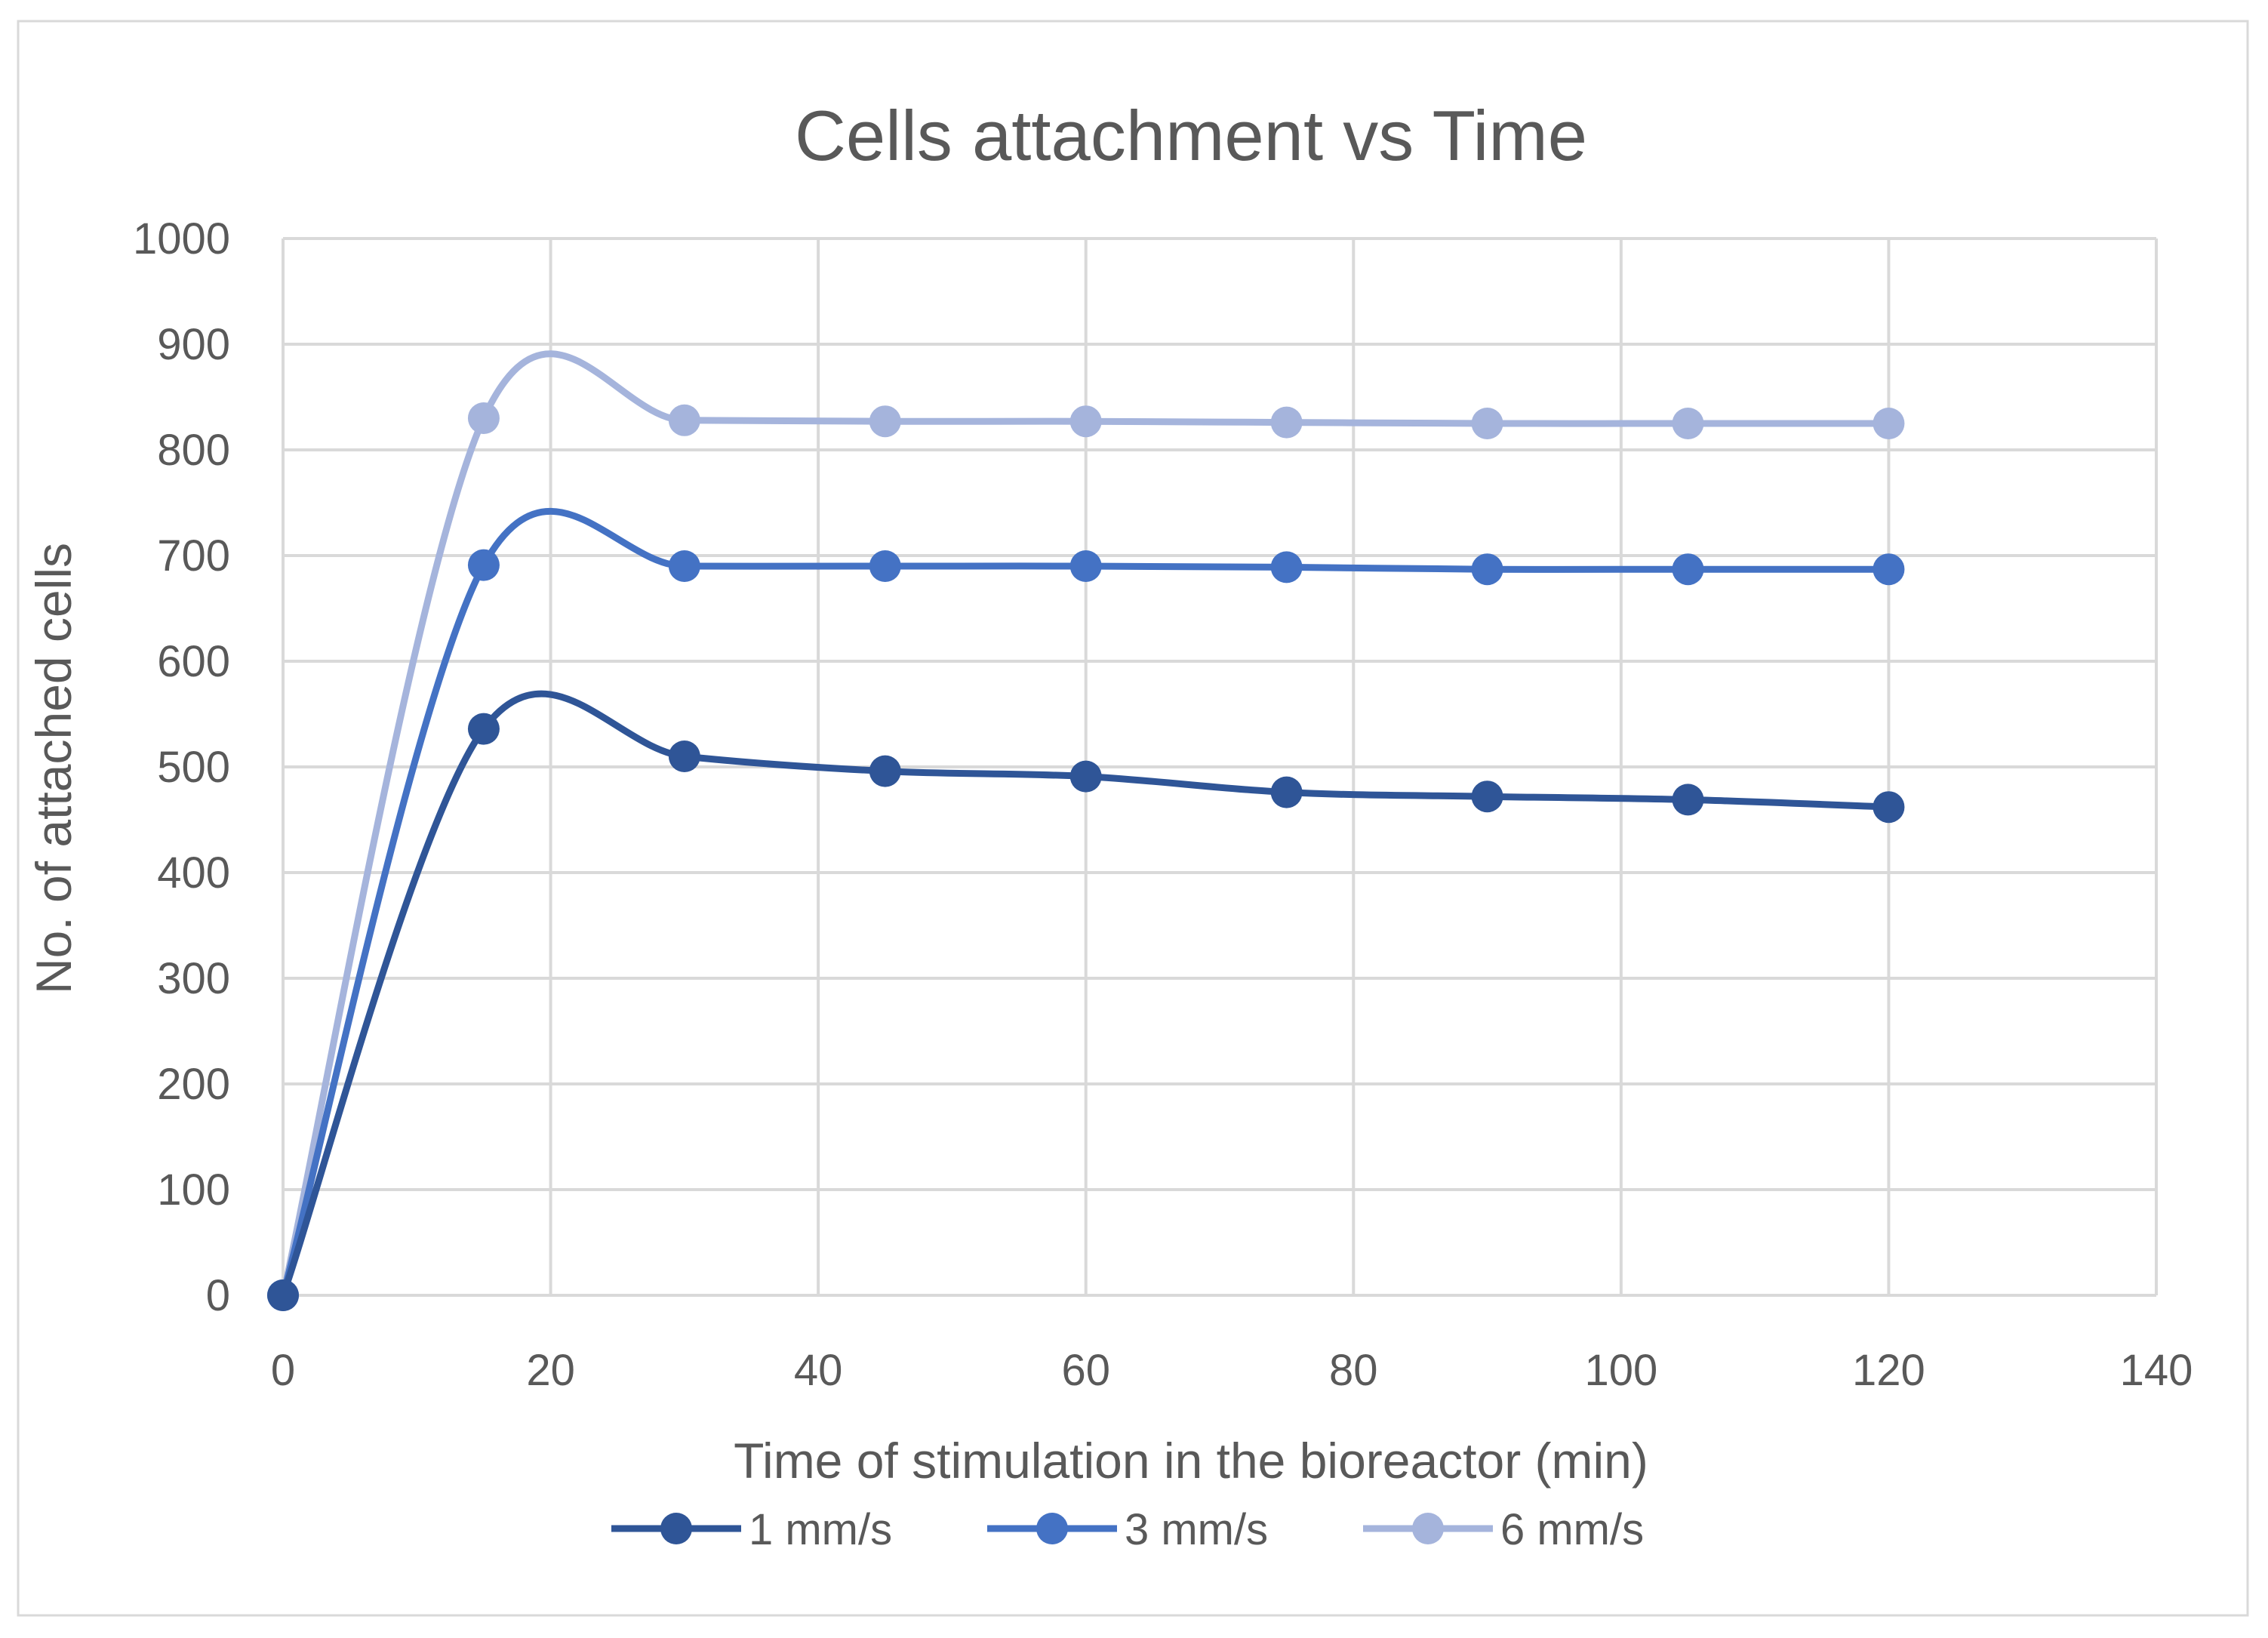 This screenshot has height=1638, width=2268. Describe the element at coordinates (193, 767) in the screenshot. I see `y-tick-label: 500` at that location.